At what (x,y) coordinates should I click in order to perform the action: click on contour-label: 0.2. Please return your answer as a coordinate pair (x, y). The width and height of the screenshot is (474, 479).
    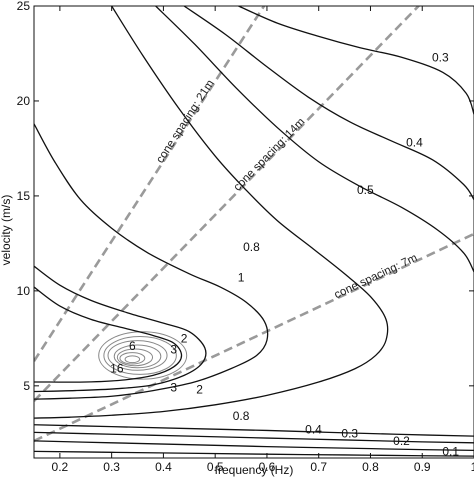
    Looking at the image, I should click on (401, 441).